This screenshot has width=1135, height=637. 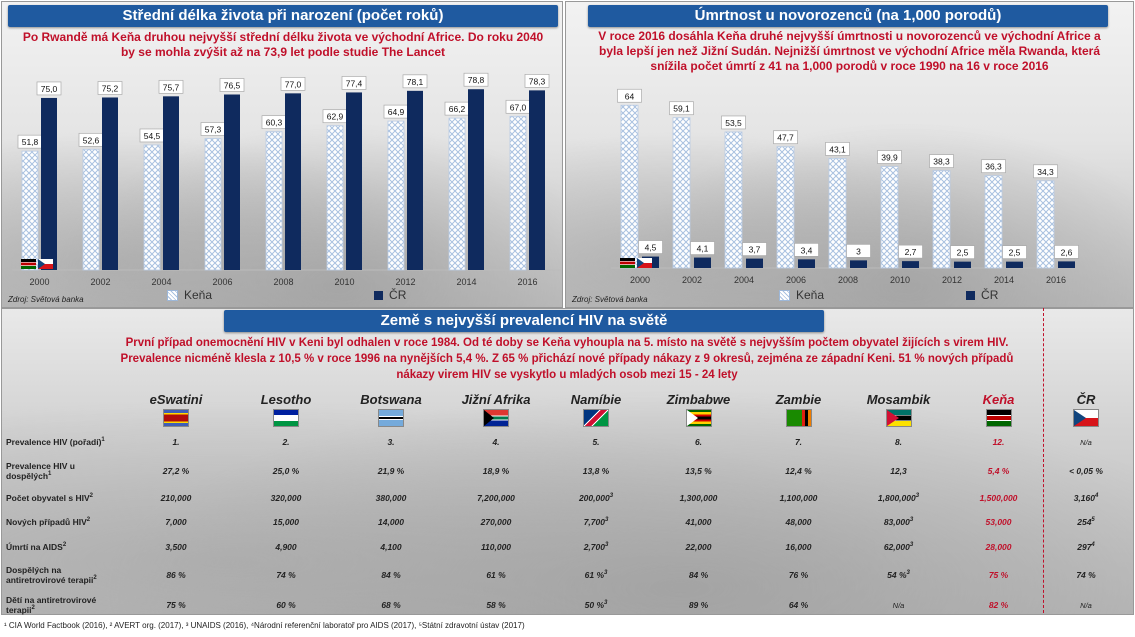 I want to click on table-cell: 3,1604, so click(x=1086, y=498).